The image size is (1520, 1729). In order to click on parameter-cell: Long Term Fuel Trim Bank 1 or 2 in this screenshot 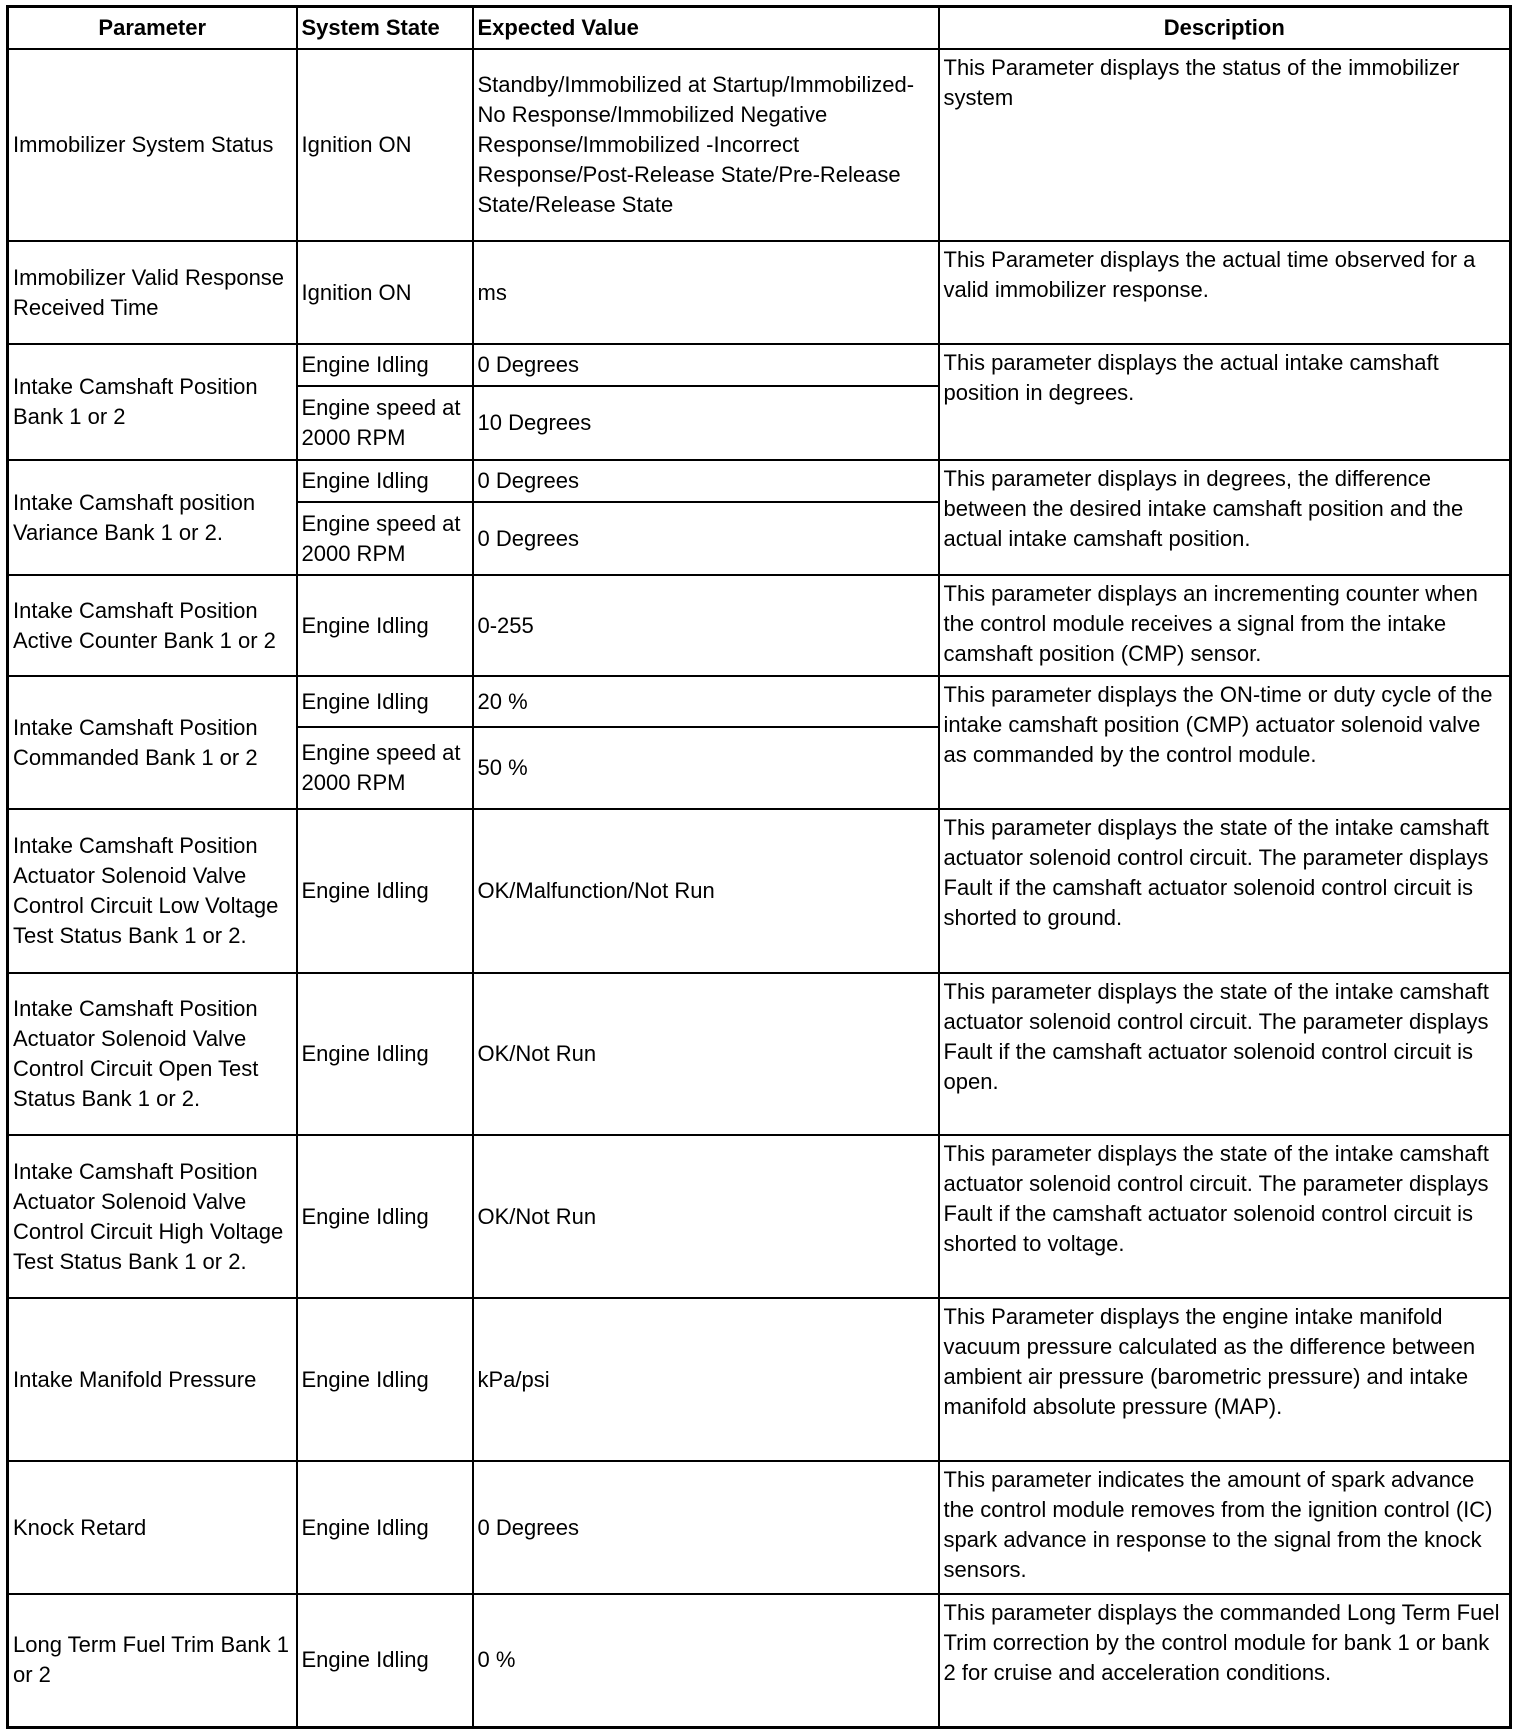, I will do `click(152, 1660)`.